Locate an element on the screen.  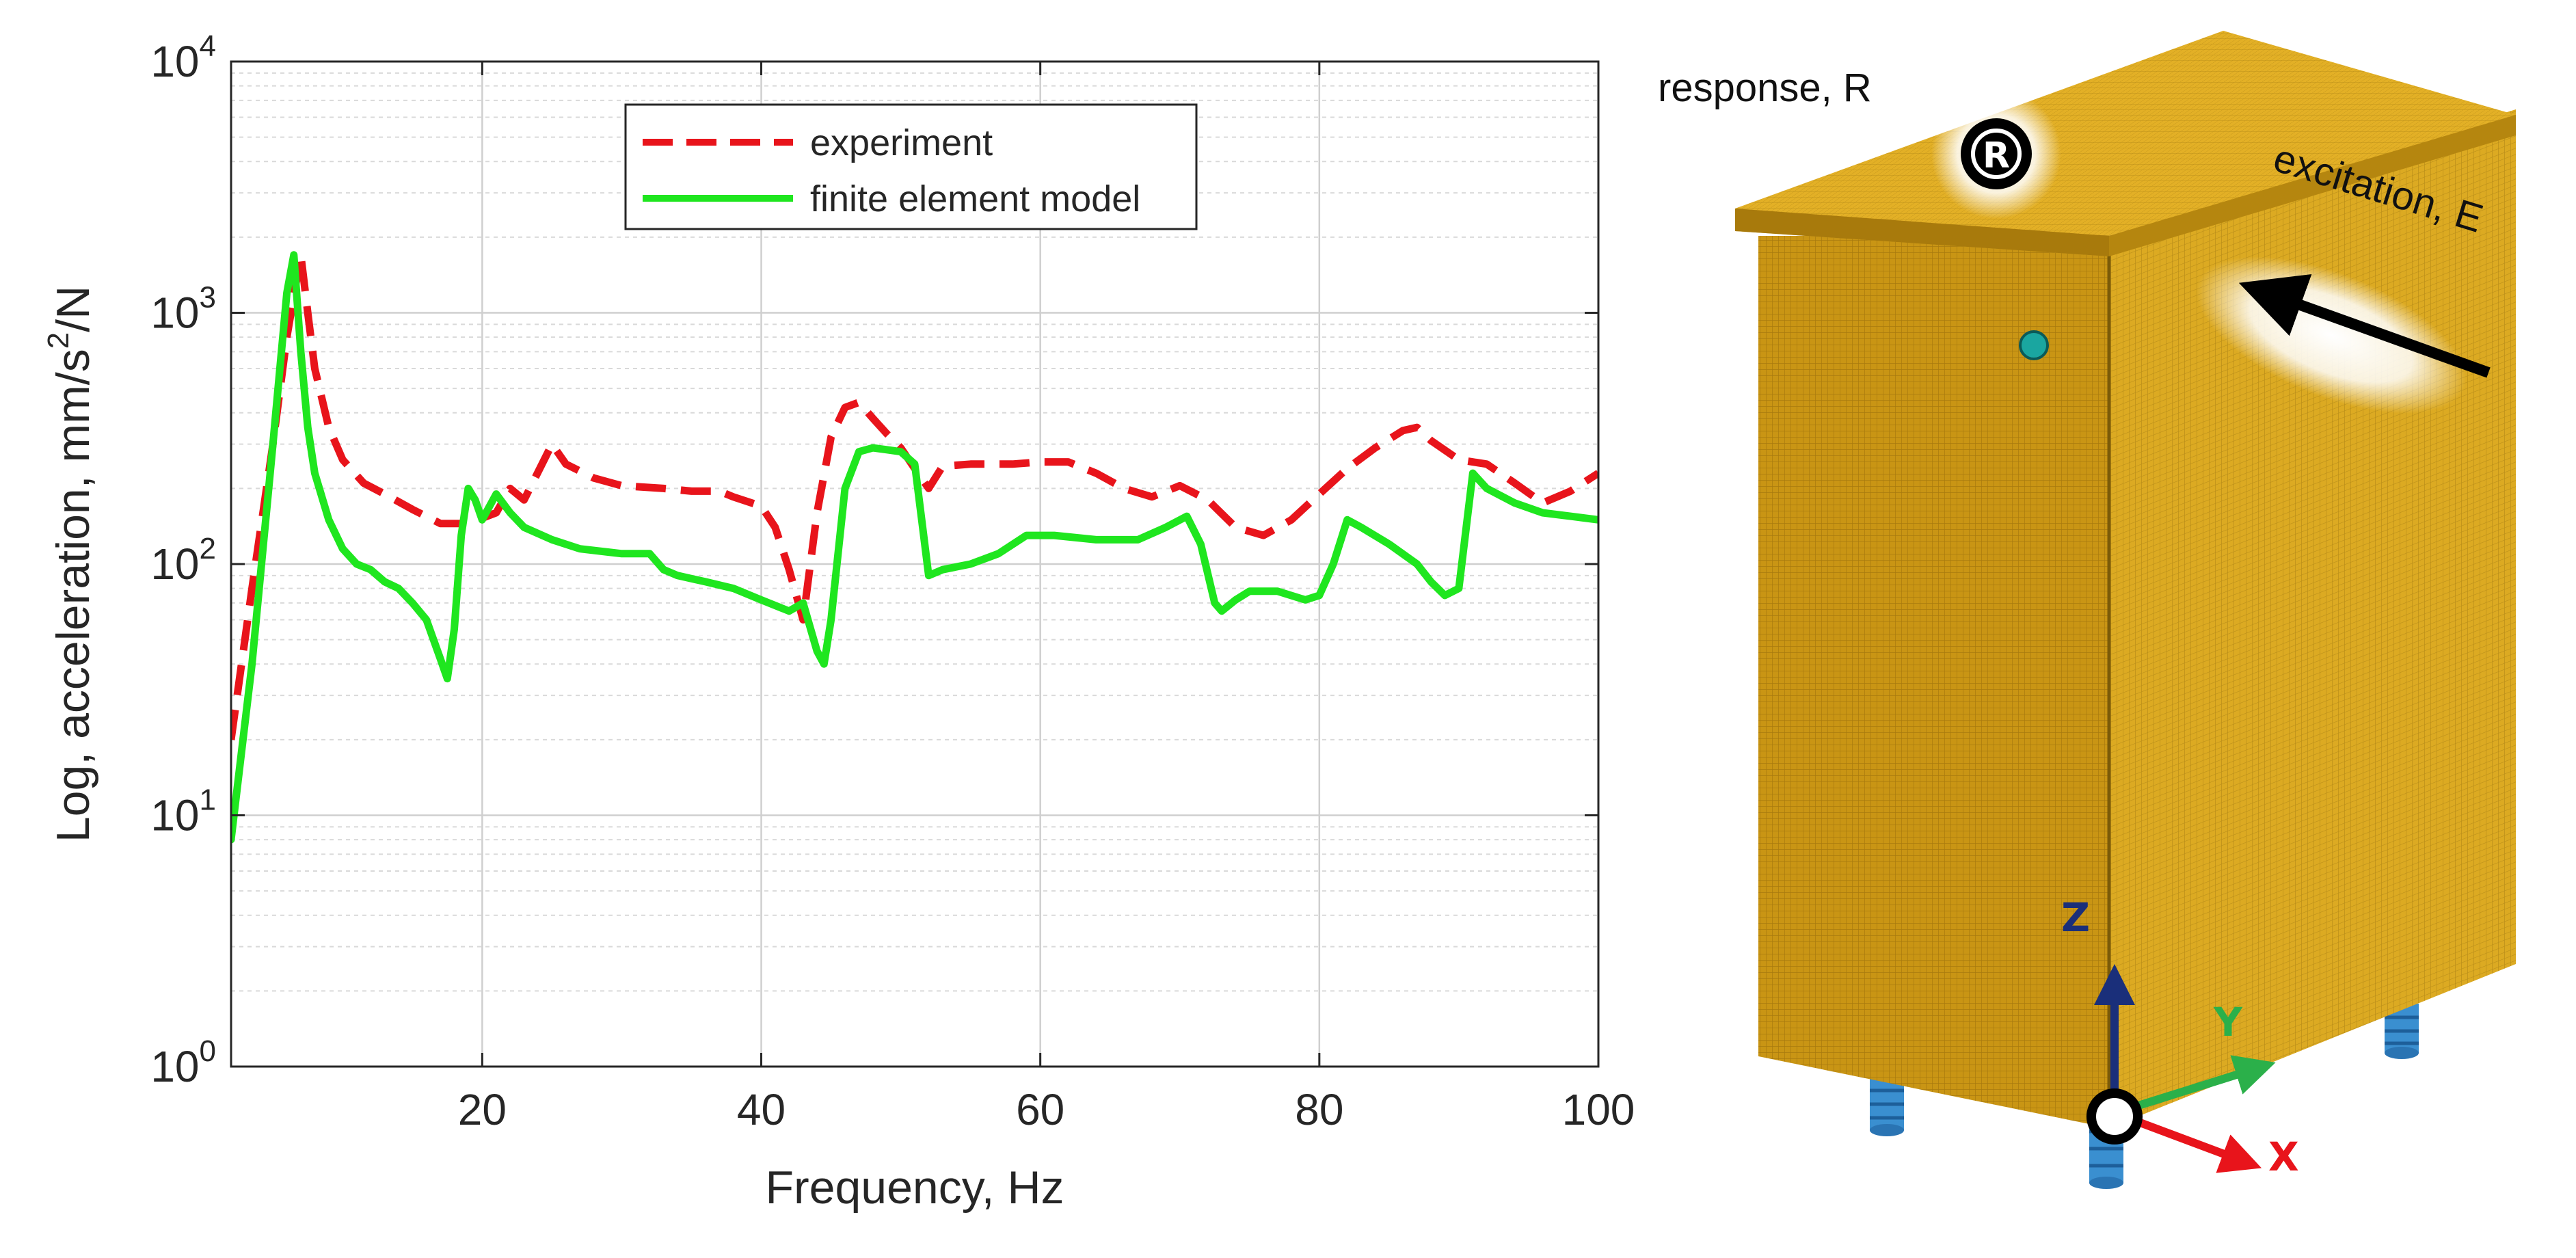
x-axis-letter: X is located at coordinates (2283, 1157).